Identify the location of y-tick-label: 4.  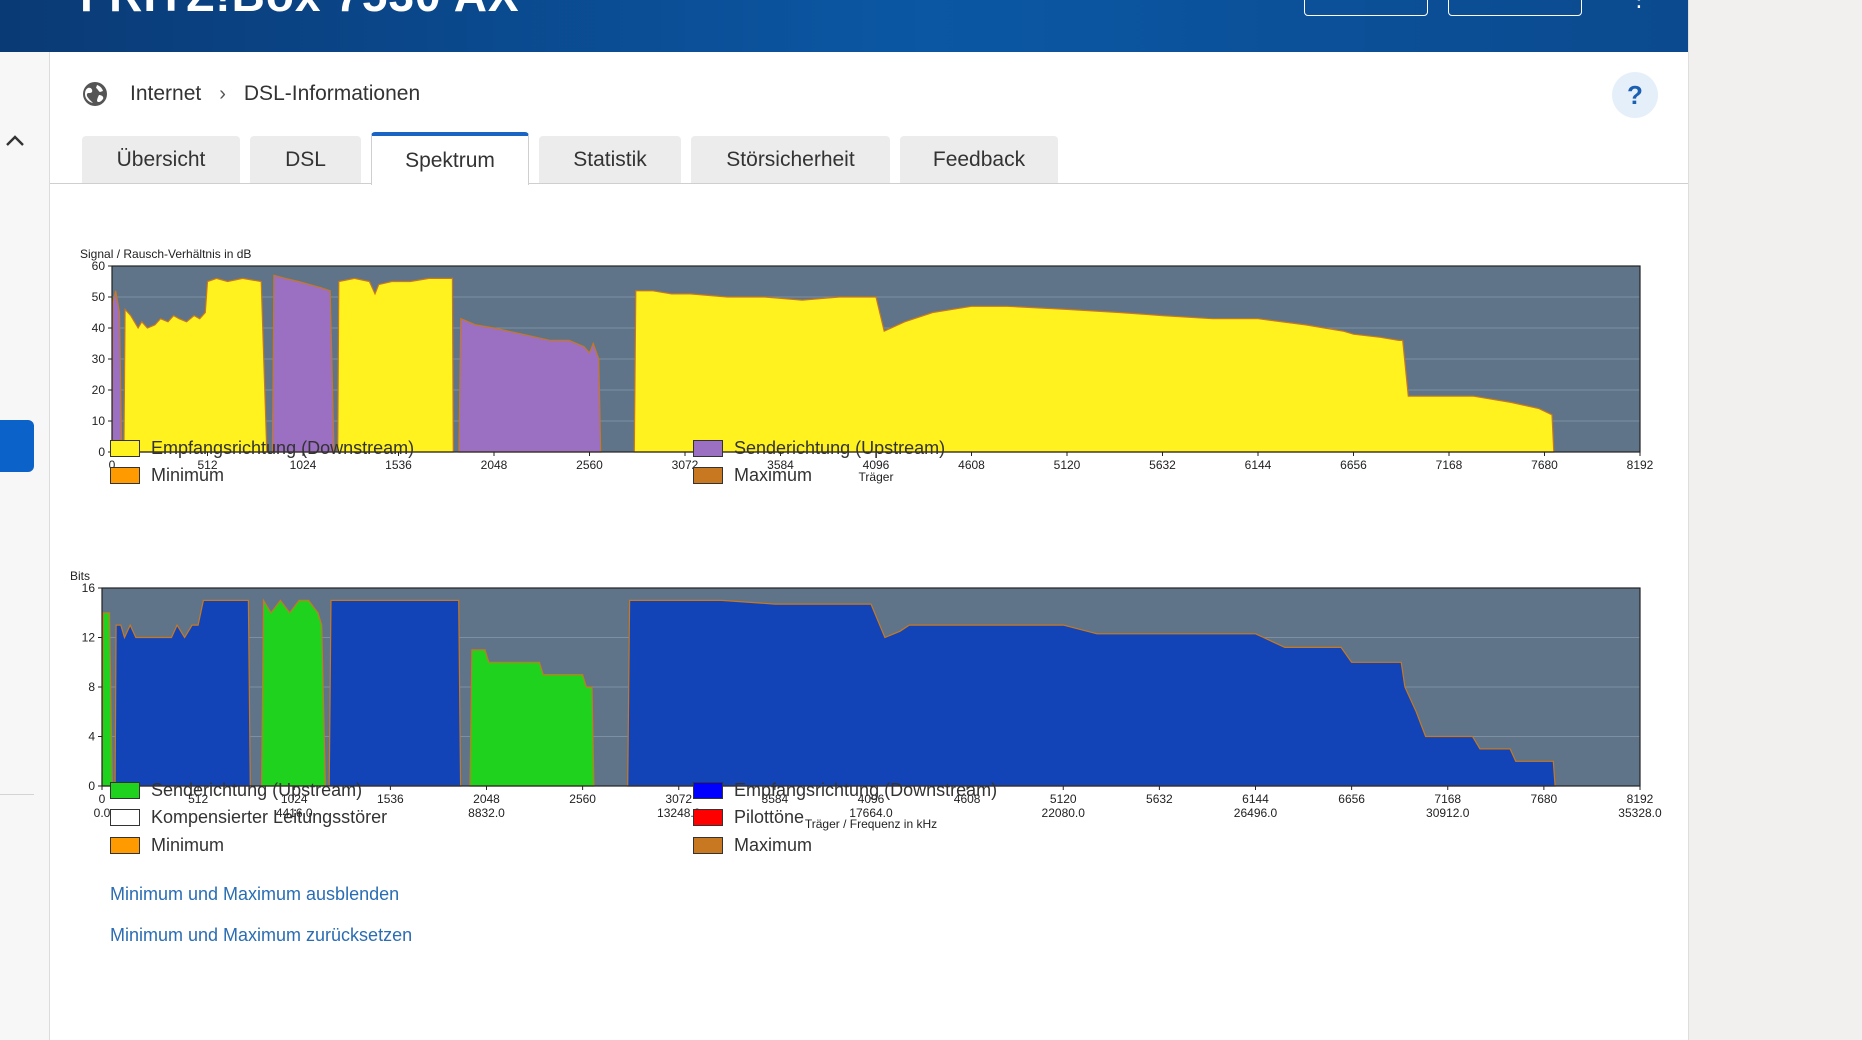
(91, 737).